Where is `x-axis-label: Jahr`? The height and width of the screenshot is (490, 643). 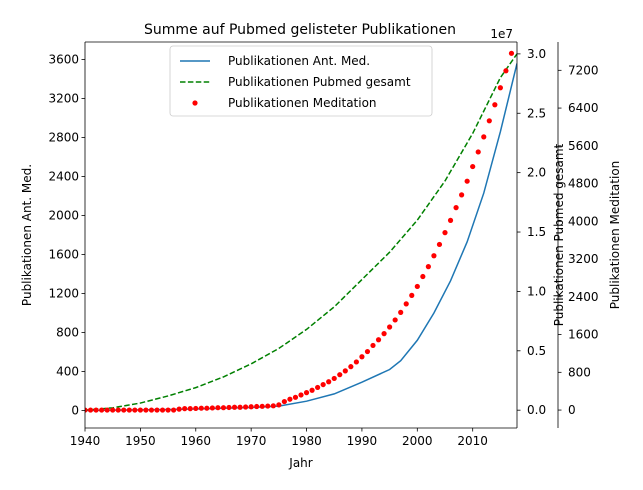
x-axis-label: Jahr is located at coordinates (300, 463).